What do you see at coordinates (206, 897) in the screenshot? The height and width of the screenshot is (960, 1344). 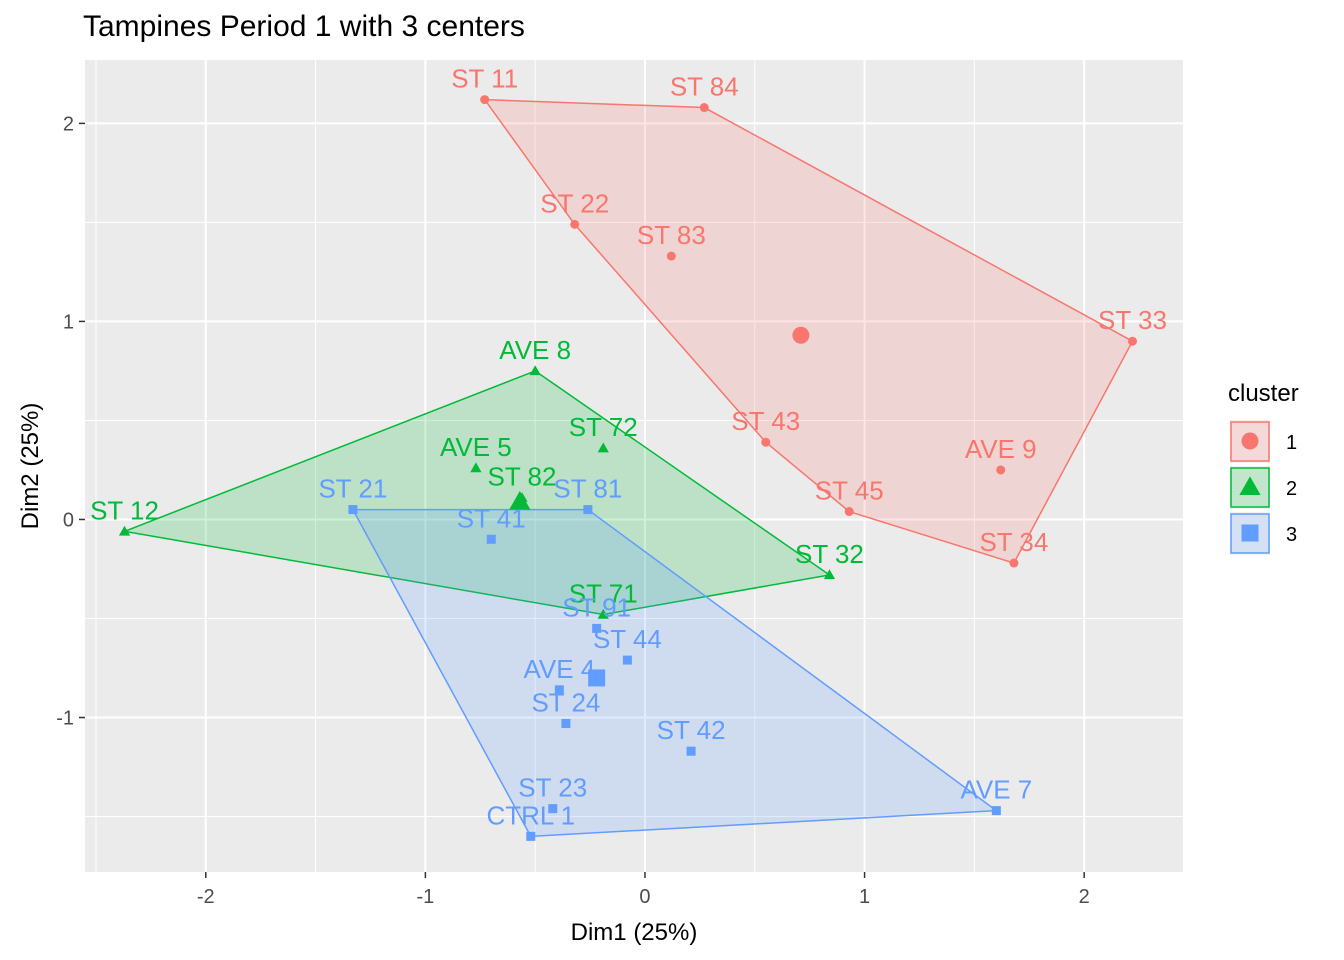 I see `x-tick-label: -2` at bounding box center [206, 897].